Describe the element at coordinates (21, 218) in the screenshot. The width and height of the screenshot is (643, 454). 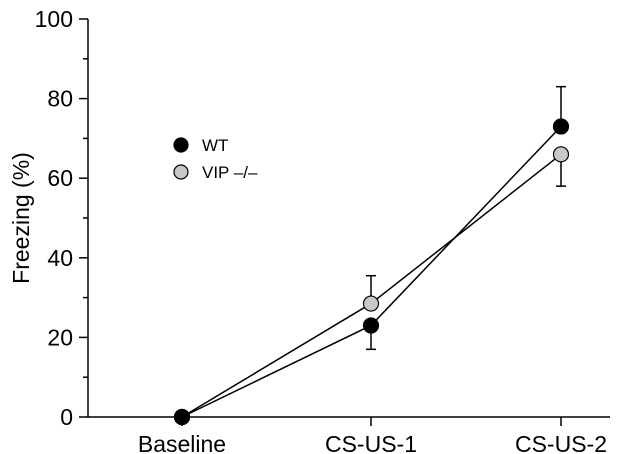
I see `y-axis-title: Freezing (%)` at that location.